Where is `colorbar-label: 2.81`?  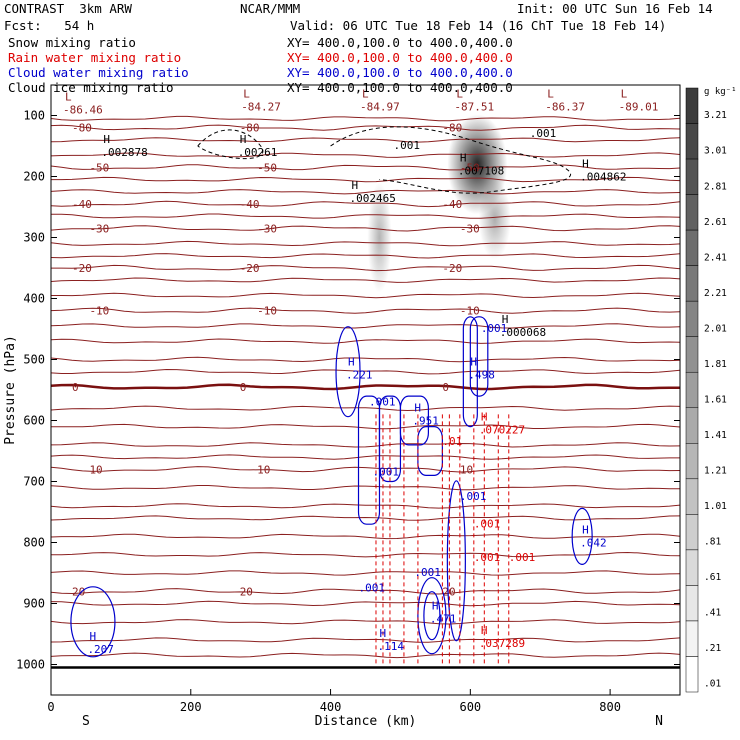
colorbar-label: 2.81 is located at coordinates (715, 186).